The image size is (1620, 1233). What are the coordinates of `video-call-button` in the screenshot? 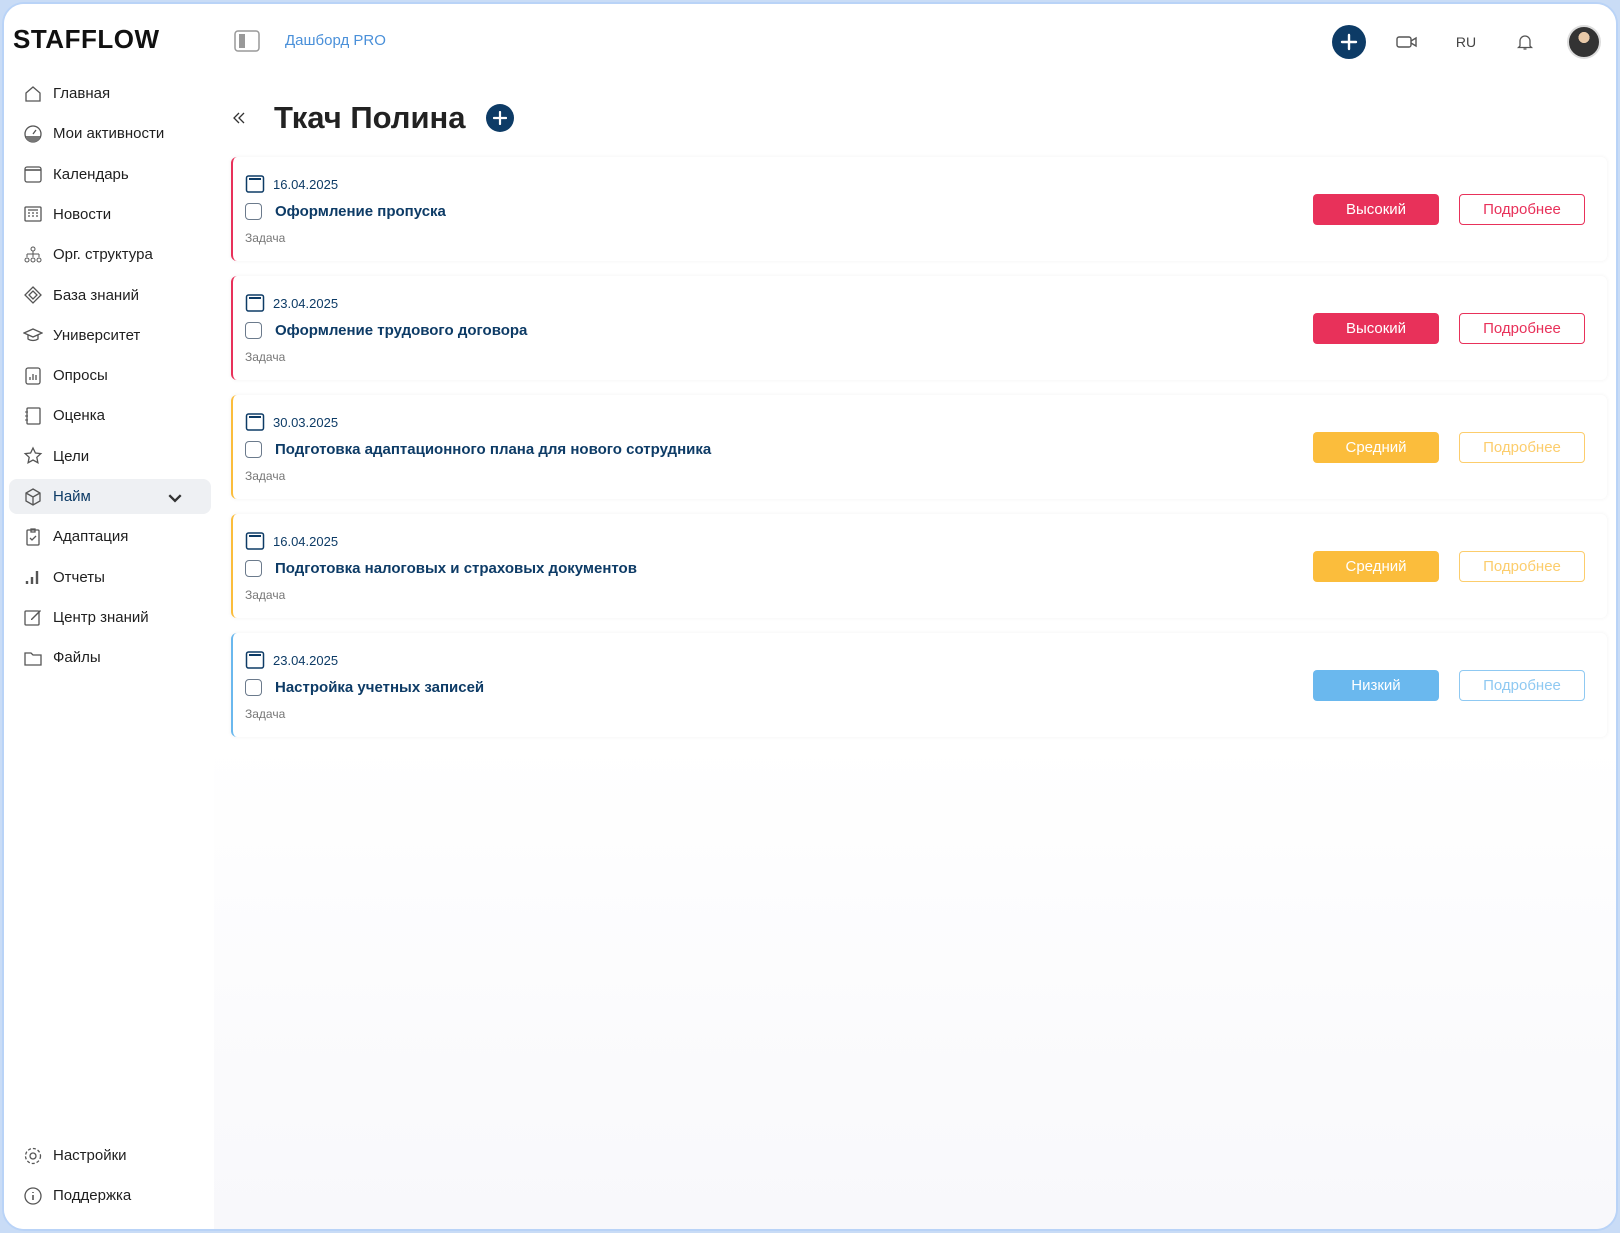 It's located at (1407, 42).